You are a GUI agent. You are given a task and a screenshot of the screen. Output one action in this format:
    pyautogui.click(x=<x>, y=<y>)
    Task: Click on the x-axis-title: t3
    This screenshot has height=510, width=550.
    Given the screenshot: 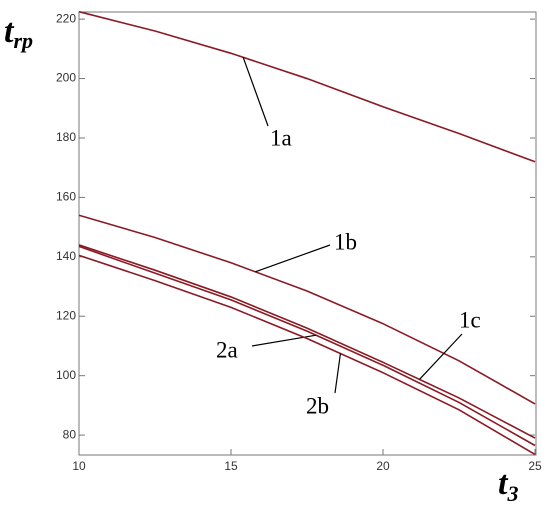 What is the action you would take?
    pyautogui.click(x=508, y=485)
    